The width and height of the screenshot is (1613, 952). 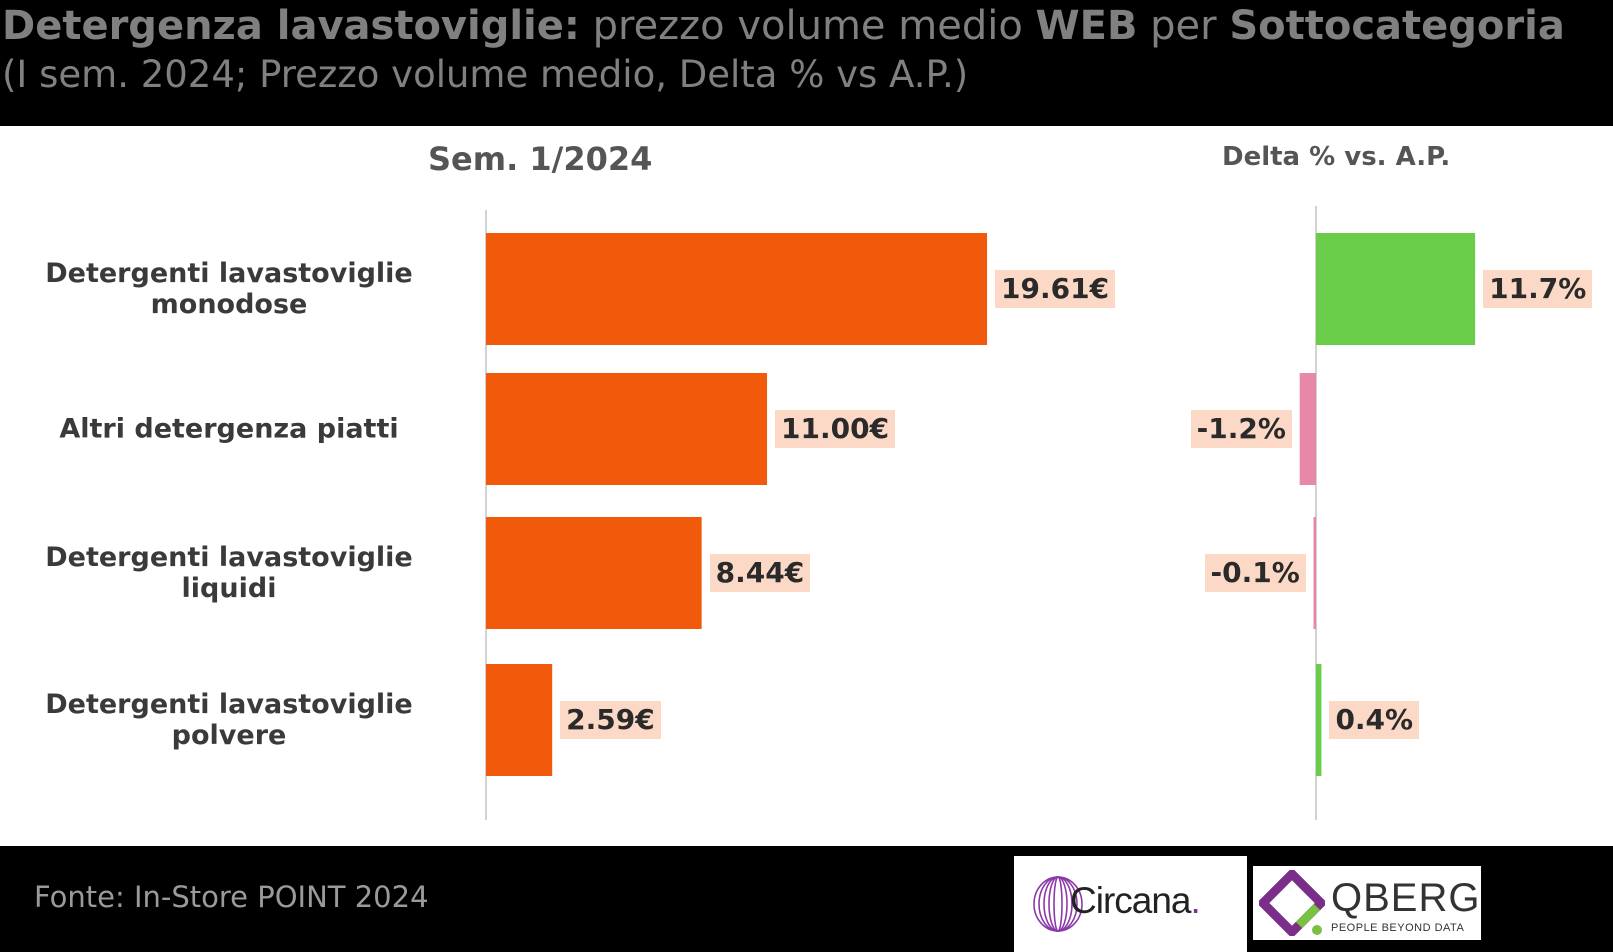 I want to click on circana-globe-icon, so click(x=1058, y=904).